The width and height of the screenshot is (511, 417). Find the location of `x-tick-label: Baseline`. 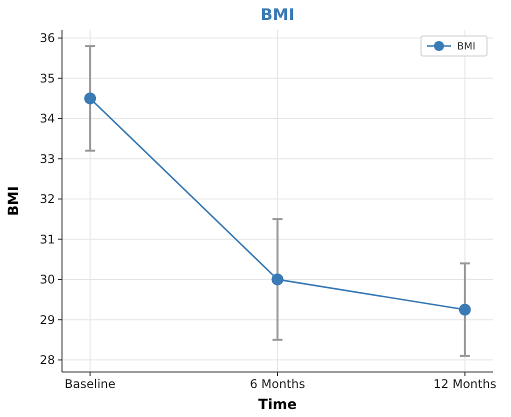

x-tick-label: Baseline is located at coordinates (90, 384).